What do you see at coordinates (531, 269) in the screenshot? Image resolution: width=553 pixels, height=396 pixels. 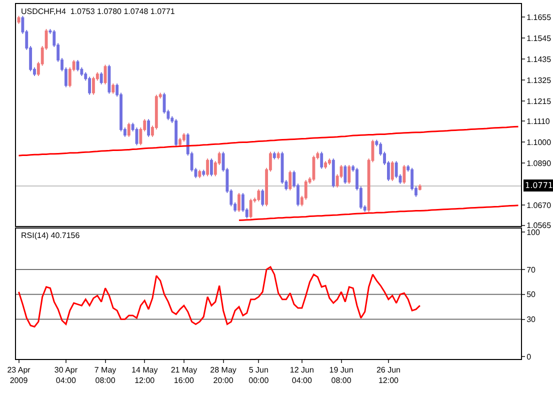 I see `y-tick-label: 70` at bounding box center [531, 269].